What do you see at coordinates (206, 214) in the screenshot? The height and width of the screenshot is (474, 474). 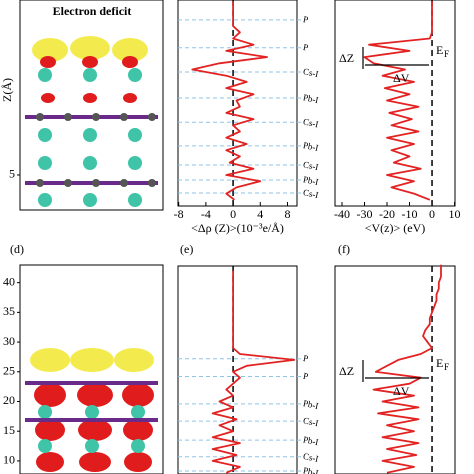 I see `x-tick-label: -4` at bounding box center [206, 214].